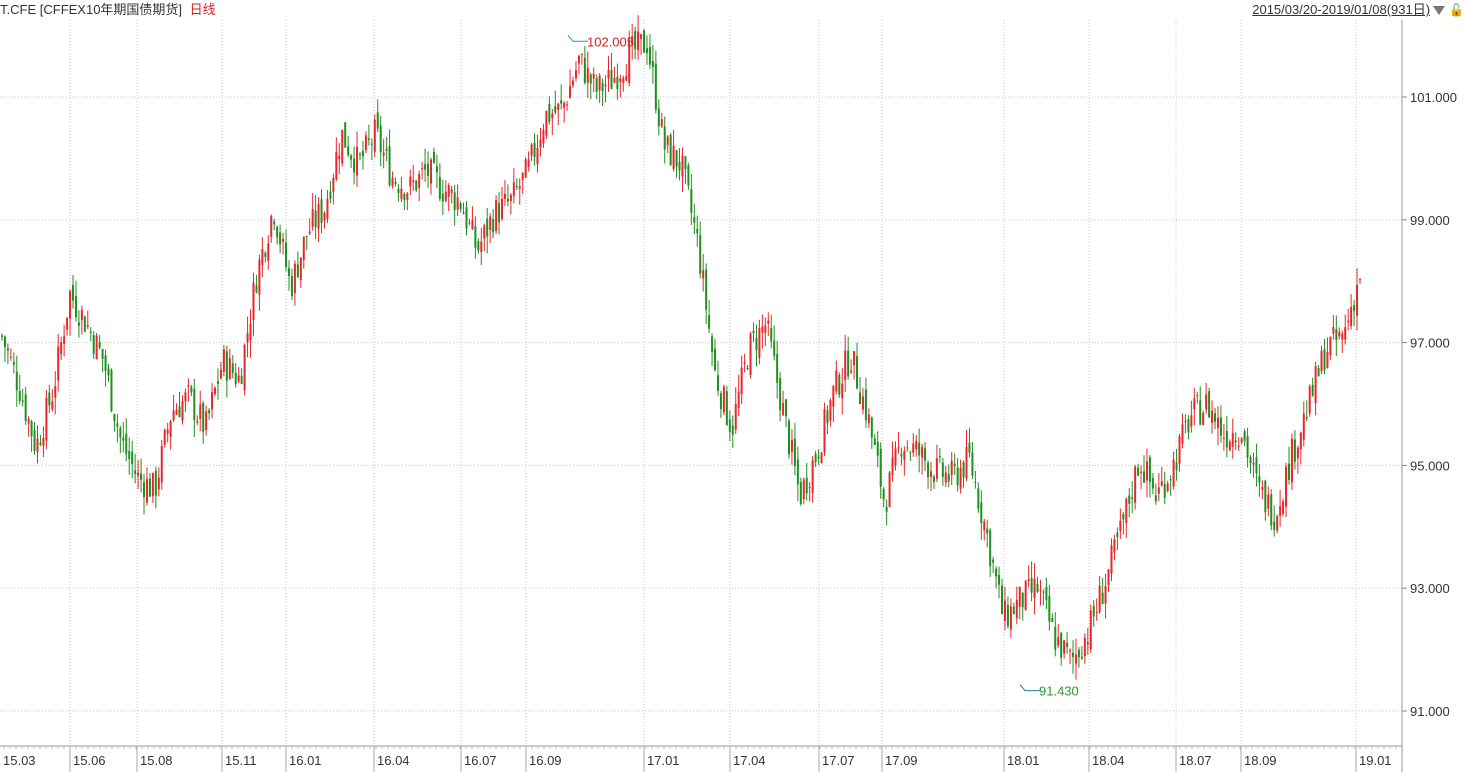 This screenshot has width=1466, height=772. I want to click on y-tick-label: 91.000, so click(1430, 711).